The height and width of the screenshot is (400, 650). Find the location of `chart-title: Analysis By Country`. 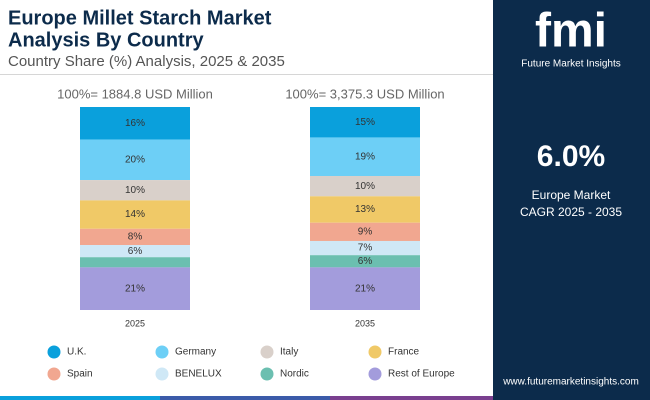

chart-title: Analysis By Country is located at coordinates (106, 40).